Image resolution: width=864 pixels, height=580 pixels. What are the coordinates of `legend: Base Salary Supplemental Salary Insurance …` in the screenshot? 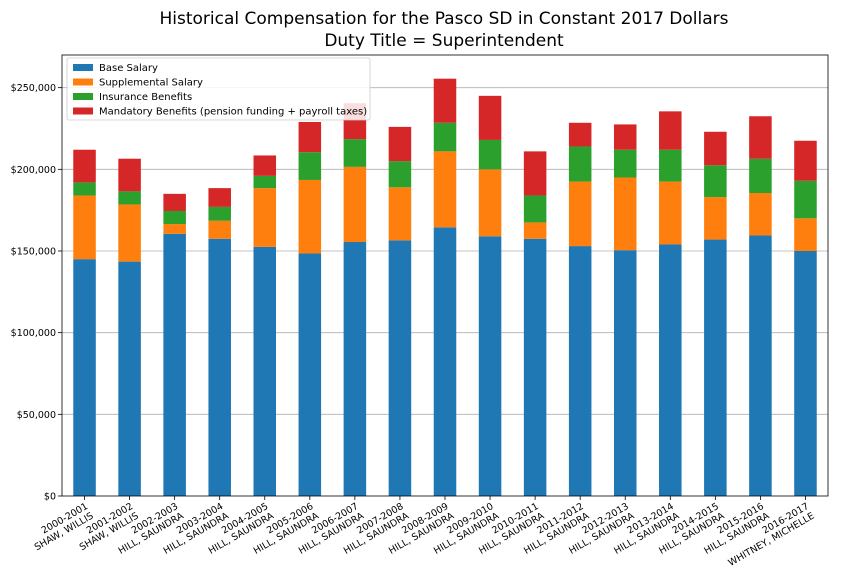 It's located at (218, 89).